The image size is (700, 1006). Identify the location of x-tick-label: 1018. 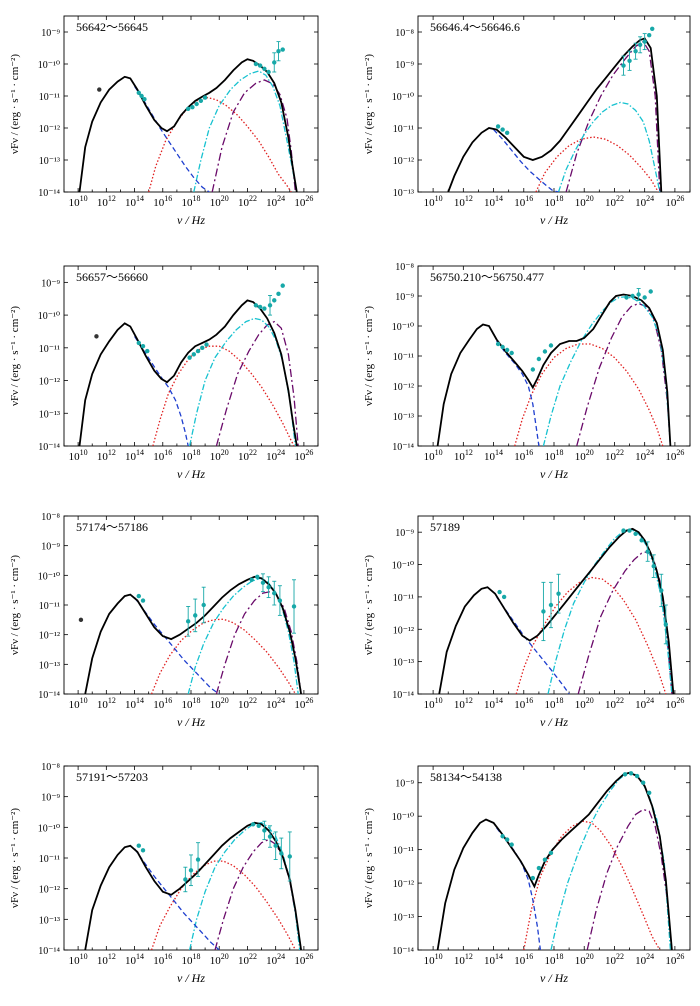
(554, 201).